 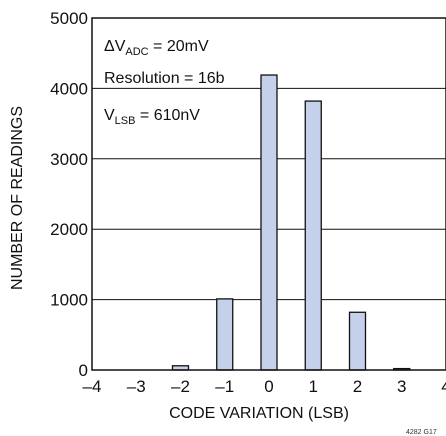 I want to click on y-tick-label: 1000, so click(x=69, y=300).